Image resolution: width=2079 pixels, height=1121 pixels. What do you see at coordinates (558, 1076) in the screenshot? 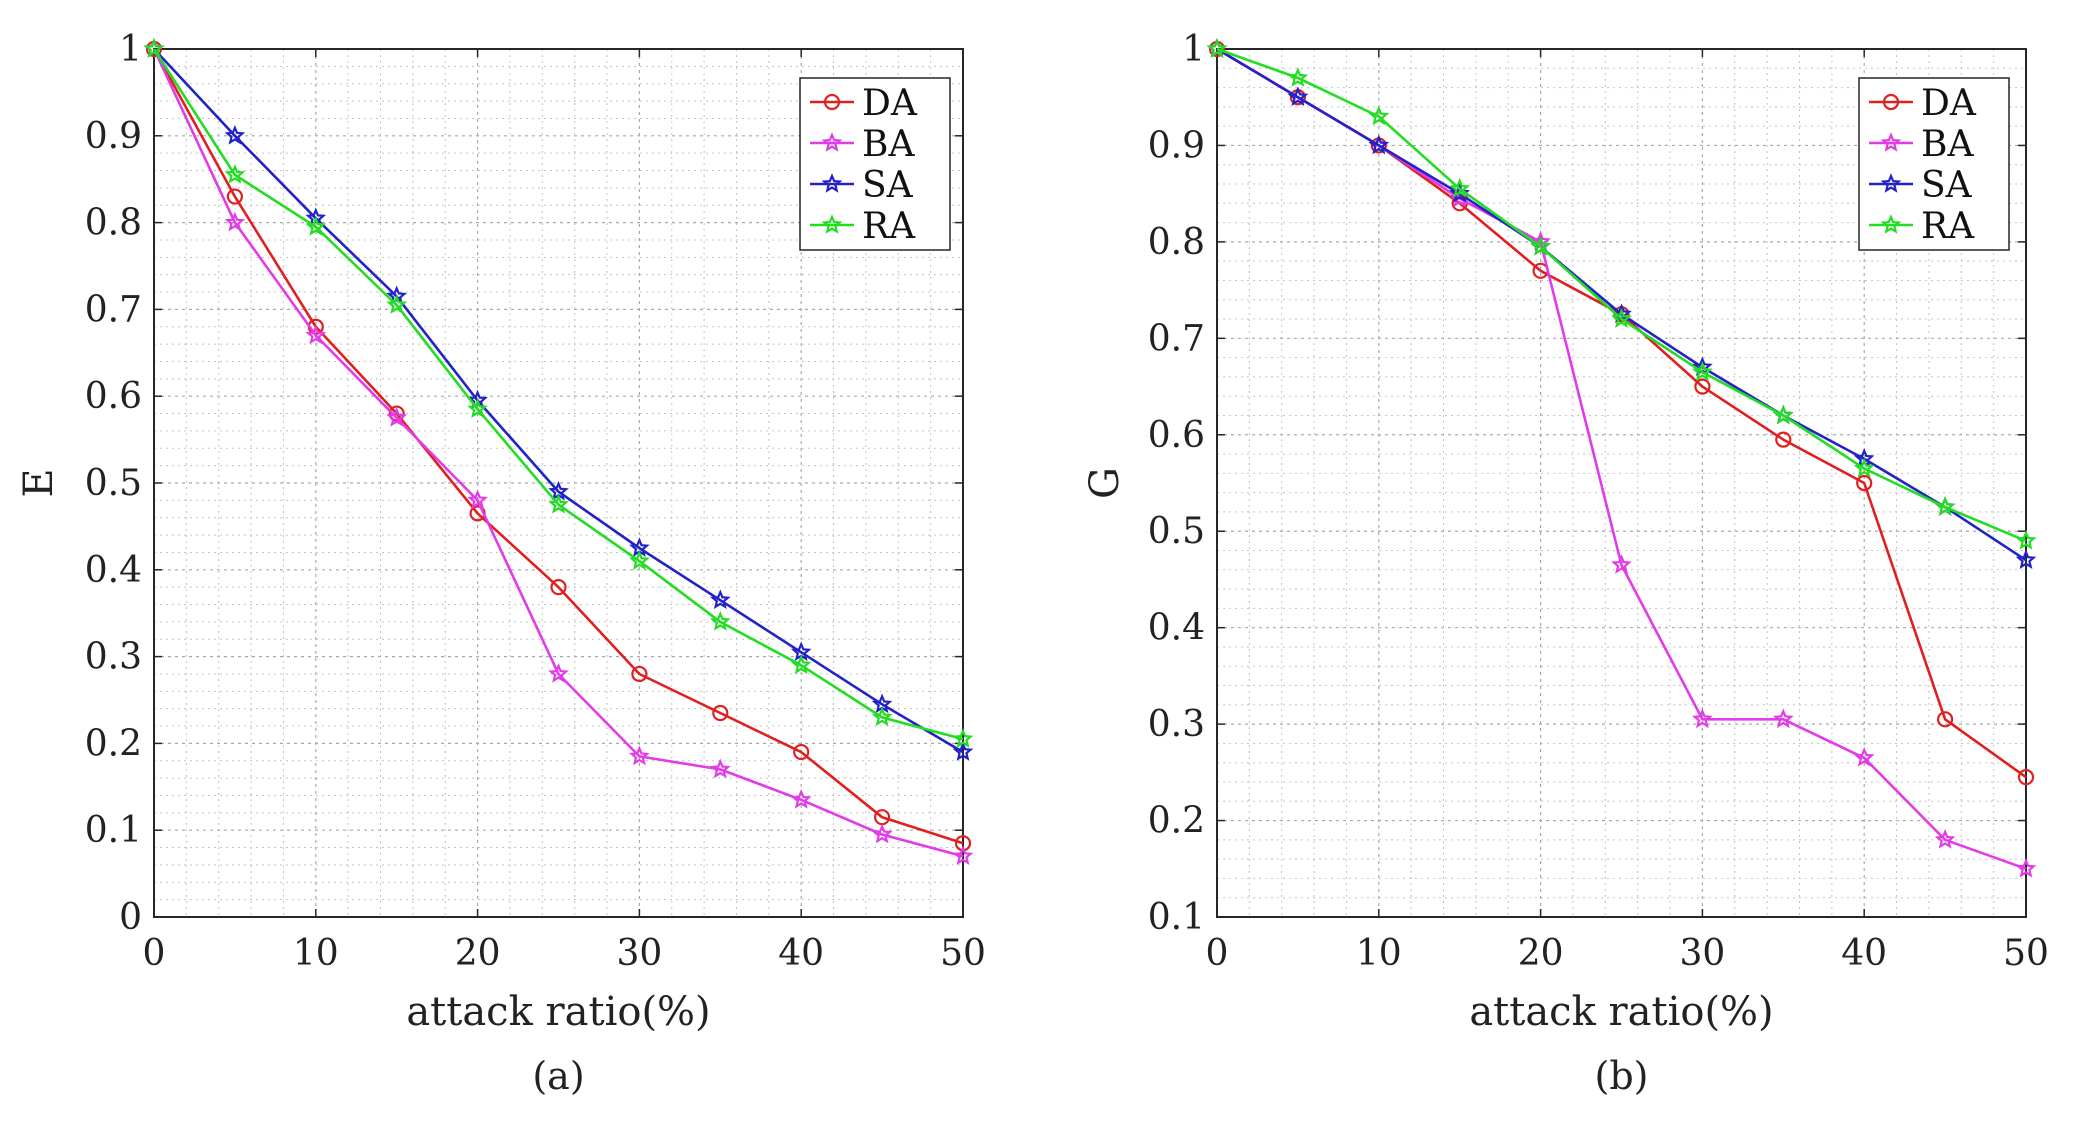
I see `panel-caption: (a)` at bounding box center [558, 1076].